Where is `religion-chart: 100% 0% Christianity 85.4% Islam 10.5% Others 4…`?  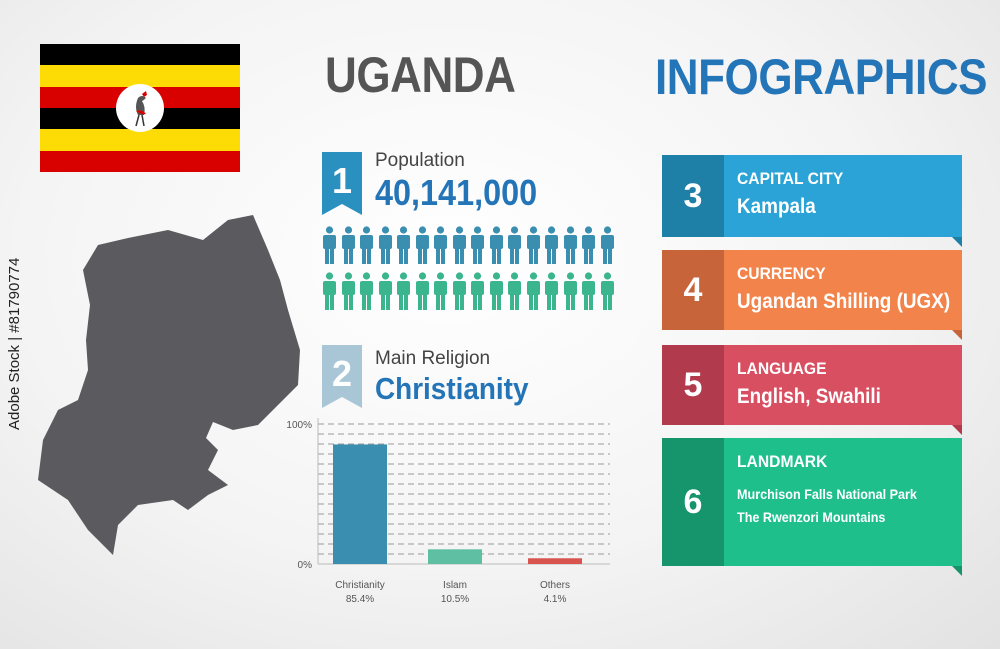
religion-chart: 100% 0% Christianity 85.4% Islam 10.5% Others 4… is located at coordinates (448, 511).